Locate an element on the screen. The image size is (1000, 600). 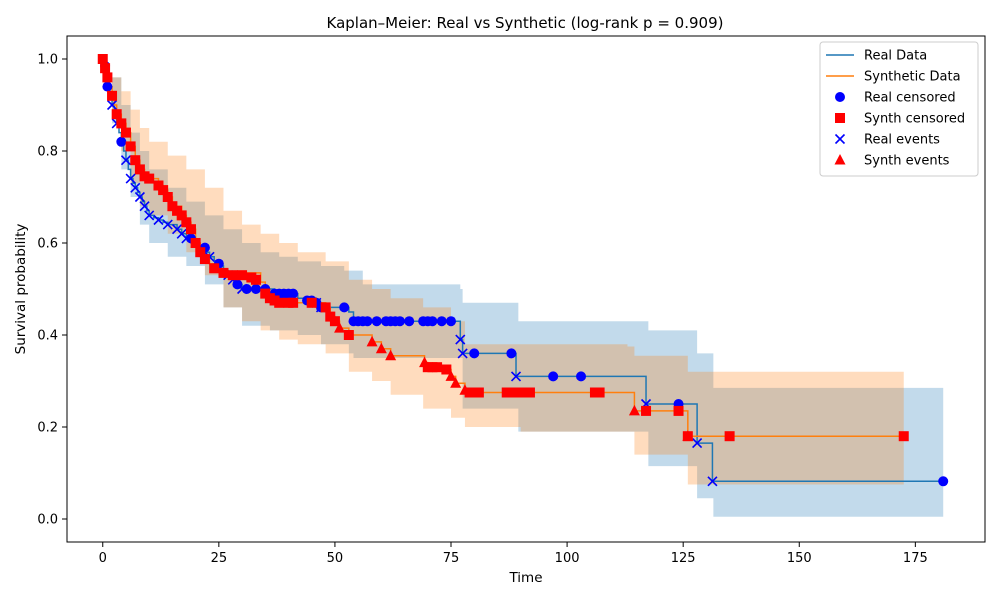
x-tick-label-4: 100 is located at coordinates (567, 558).